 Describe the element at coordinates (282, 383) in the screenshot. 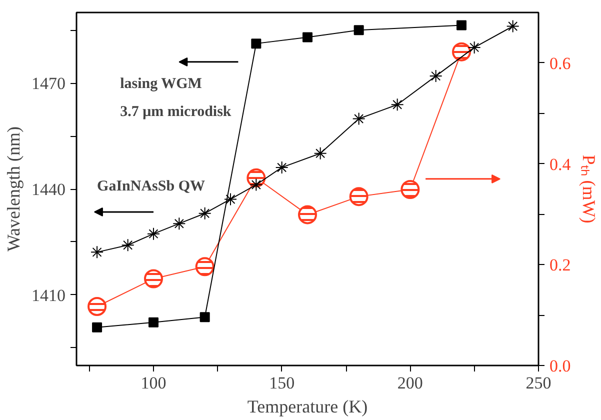

I see `x-tick-label: 150` at that location.